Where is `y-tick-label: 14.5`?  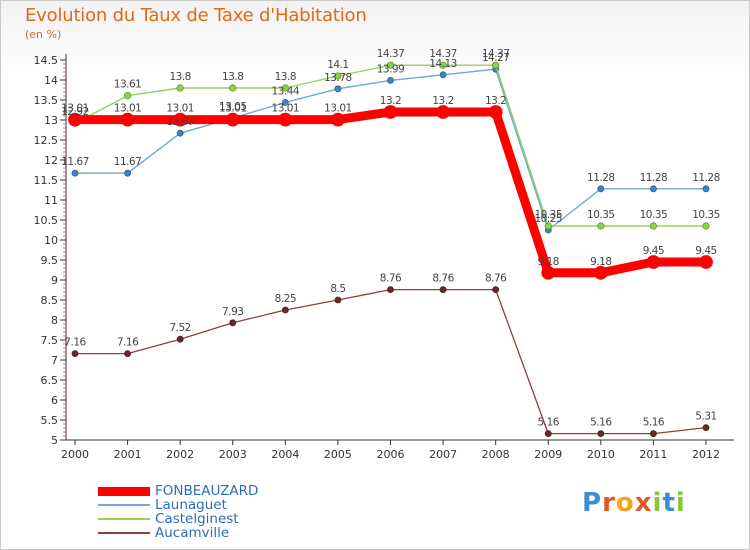
y-tick-label: 14.5 is located at coordinates (46, 60).